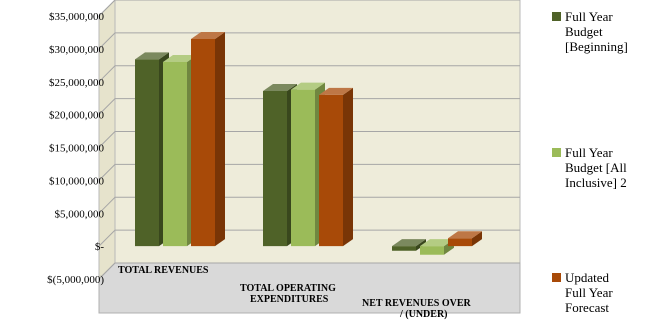 Image resolution: width=656 pixels, height=333 pixels. What do you see at coordinates (77, 149) in the screenshot?
I see `y-tick-label: $15,000,000` at bounding box center [77, 149].